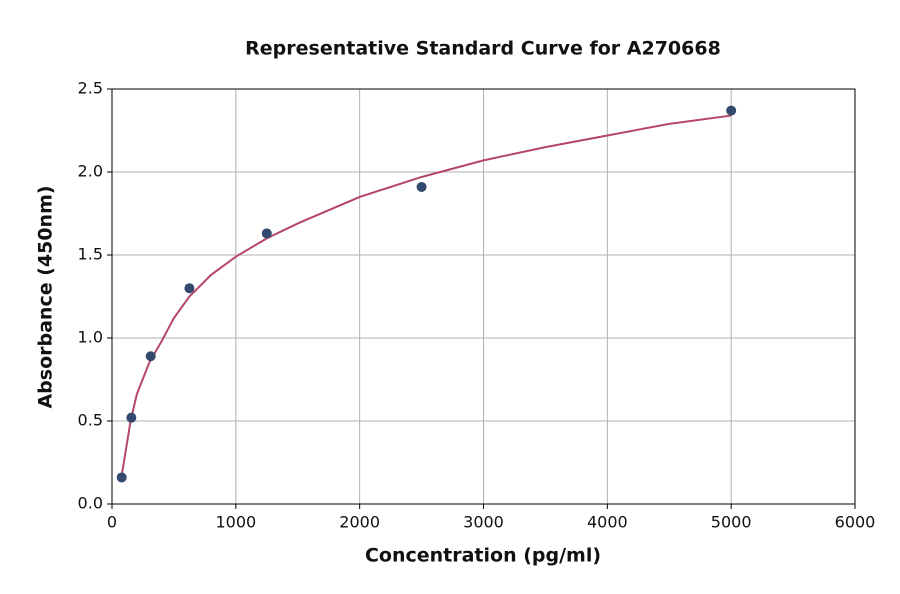 This screenshot has height=594, width=900. I want to click on x-axis-label: Concentration (pg/ml), so click(483, 556).